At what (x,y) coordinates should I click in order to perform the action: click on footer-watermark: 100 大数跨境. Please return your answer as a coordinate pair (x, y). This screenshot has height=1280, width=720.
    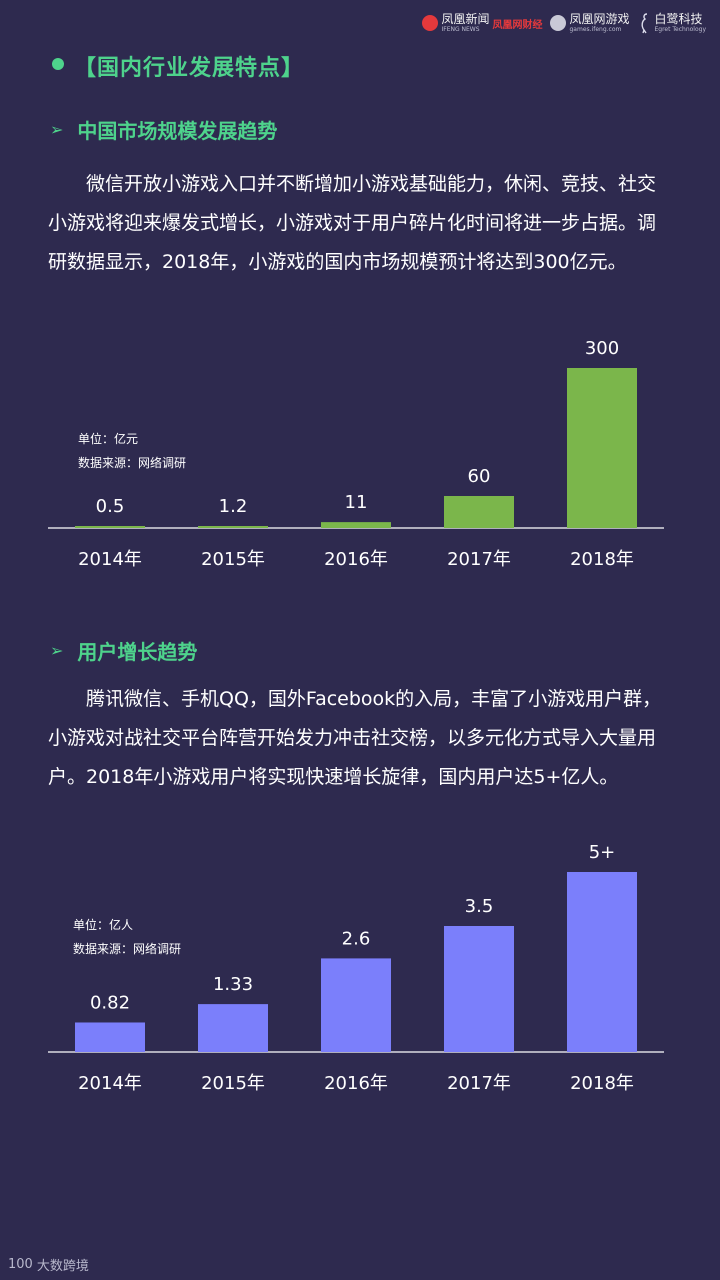
    Looking at the image, I should click on (48, 1264).